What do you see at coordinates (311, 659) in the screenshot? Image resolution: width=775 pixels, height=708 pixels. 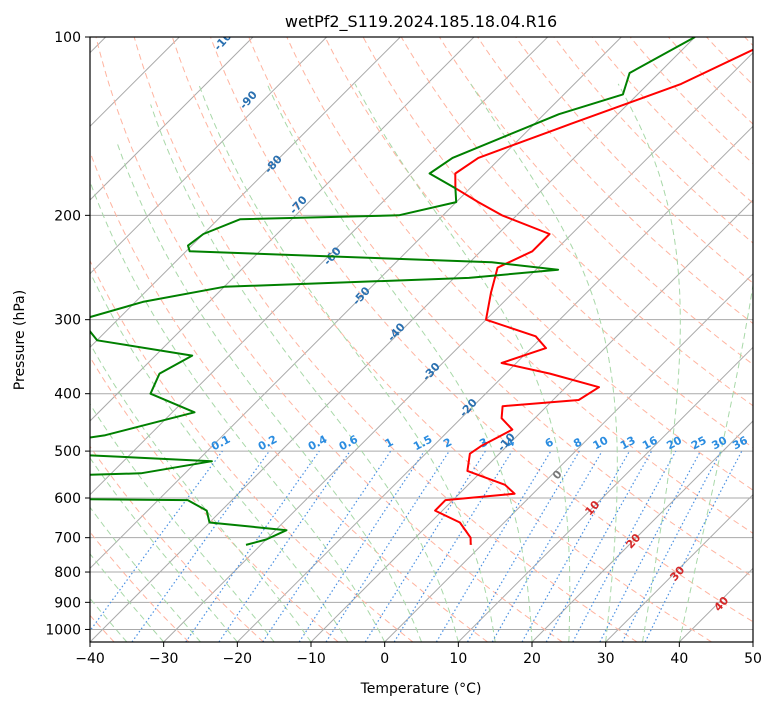 I see `x-tick-label: −10` at bounding box center [311, 659].